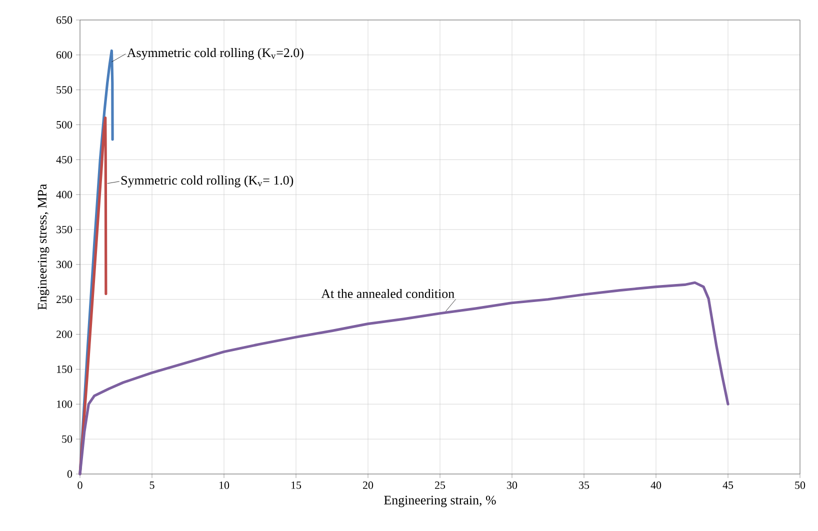 This screenshot has height=531, width=818. What do you see at coordinates (44, 247) in the screenshot?
I see `y-axis-title: Engineering stress, MPa` at bounding box center [44, 247].